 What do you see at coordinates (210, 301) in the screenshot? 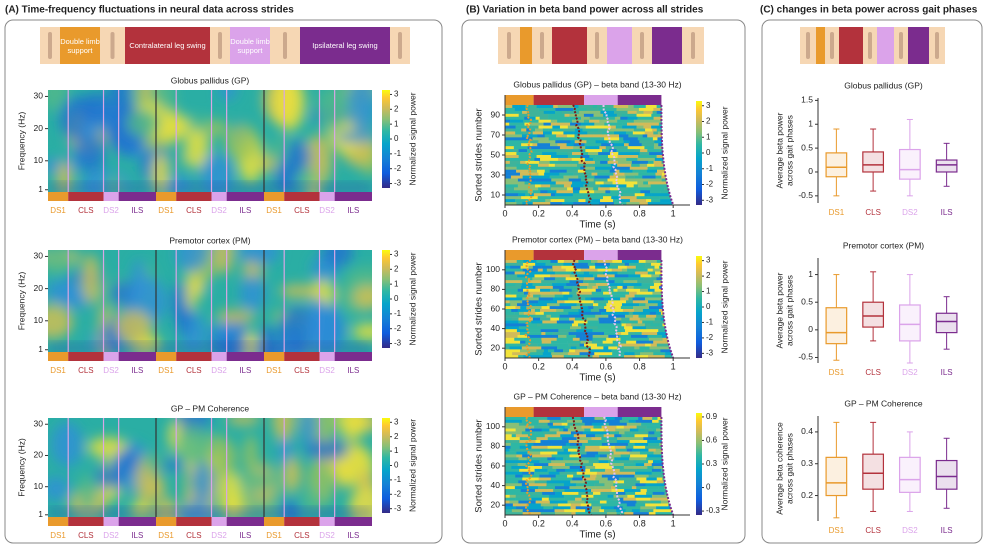
I see `heatmap-blobs` at bounding box center [210, 301].